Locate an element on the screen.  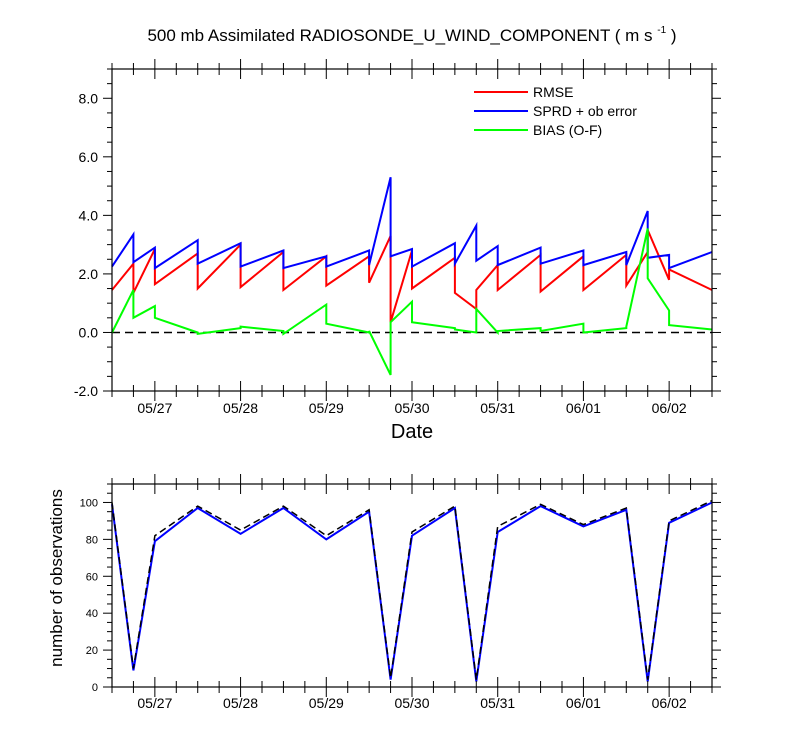
top-xtick-label: 05/27 is located at coordinates (154, 408).